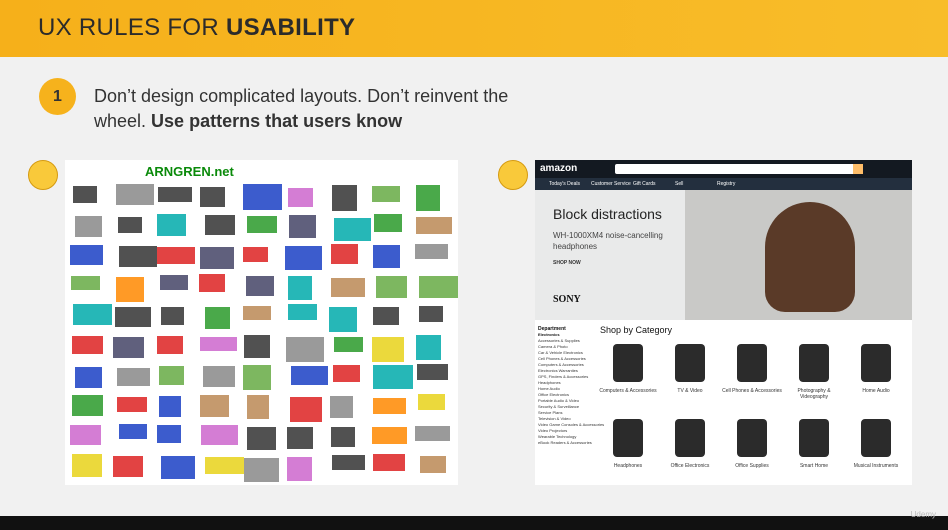  Describe the element at coordinates (549, 388) in the screenshot. I see `department-link: Home Audio` at that location.